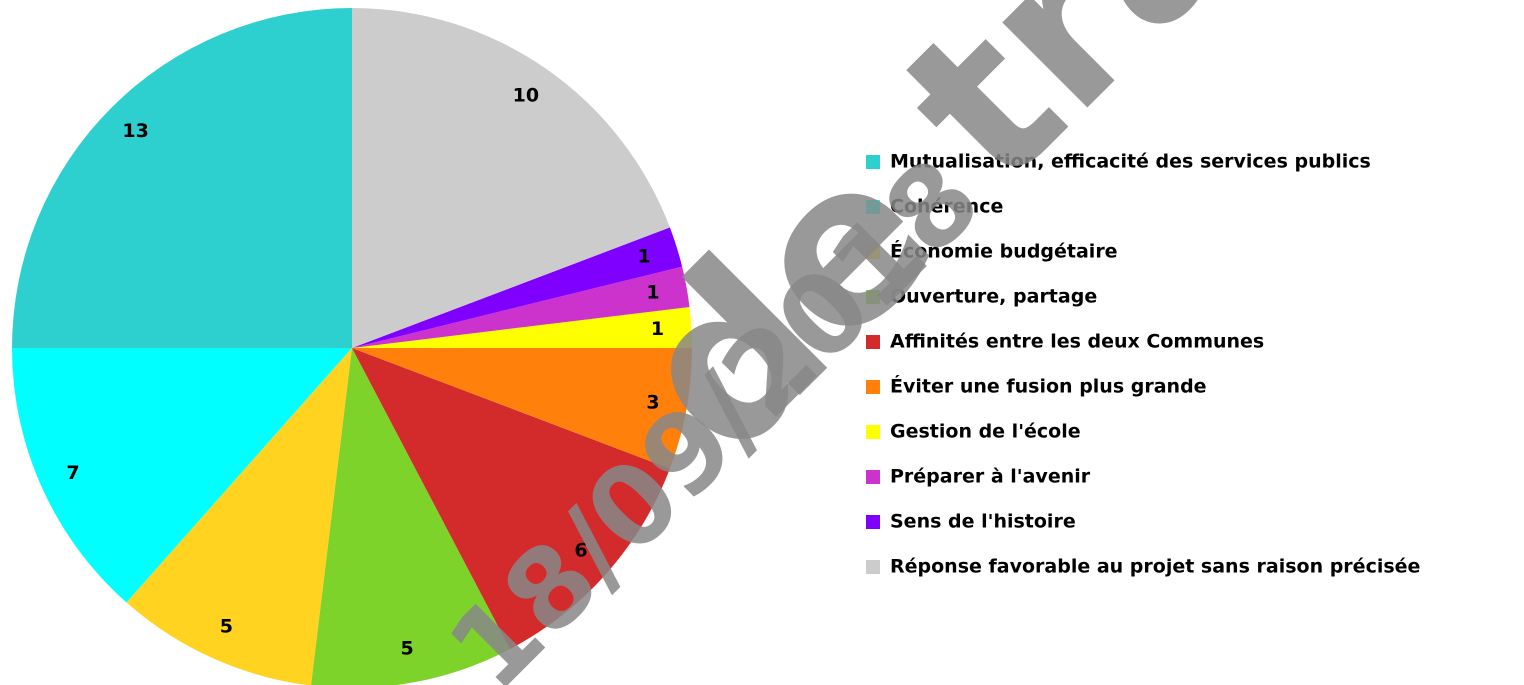 Image resolution: width=1524 pixels, height=685 pixels. I want to click on data-label: 10, so click(526, 96).